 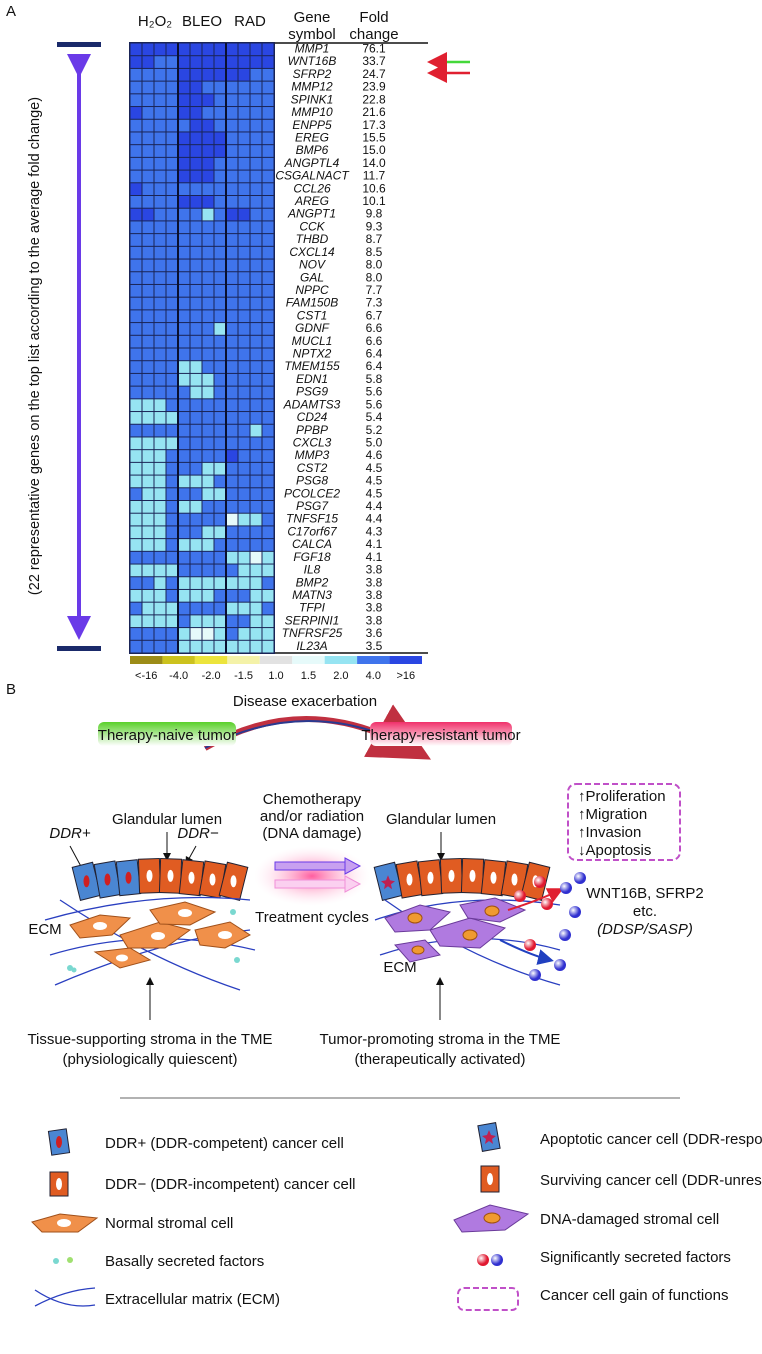 I want to click on fold-change: 9.8, so click(x=374, y=214).